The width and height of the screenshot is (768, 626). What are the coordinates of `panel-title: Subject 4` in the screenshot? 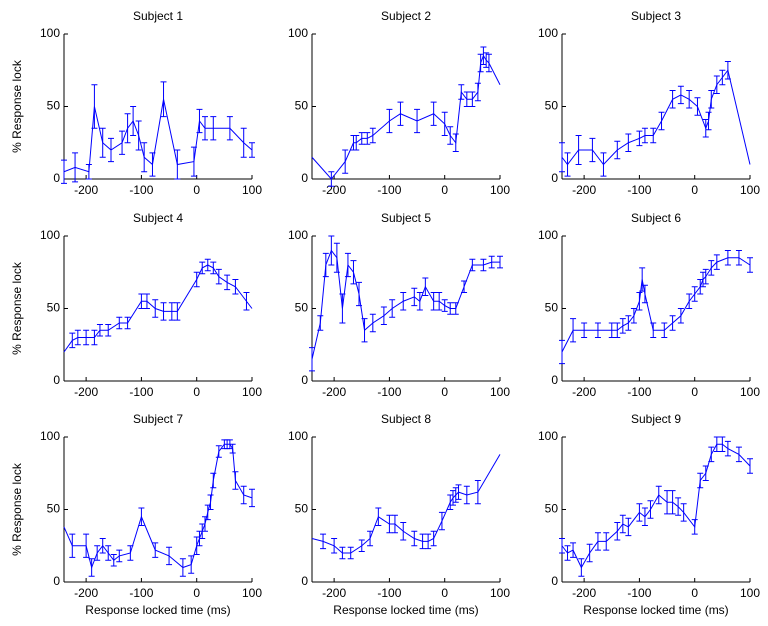 It's located at (158, 218).